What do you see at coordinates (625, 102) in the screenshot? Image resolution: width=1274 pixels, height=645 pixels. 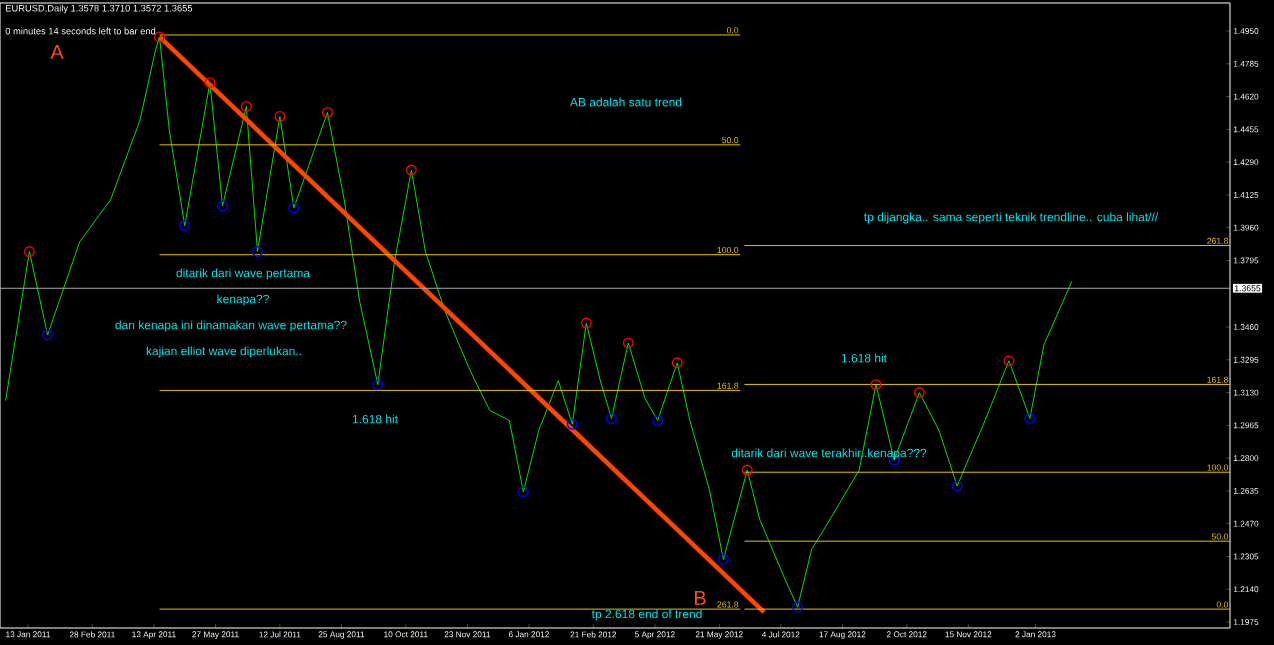 I see `annotation: AB adalah satu trend` at bounding box center [625, 102].